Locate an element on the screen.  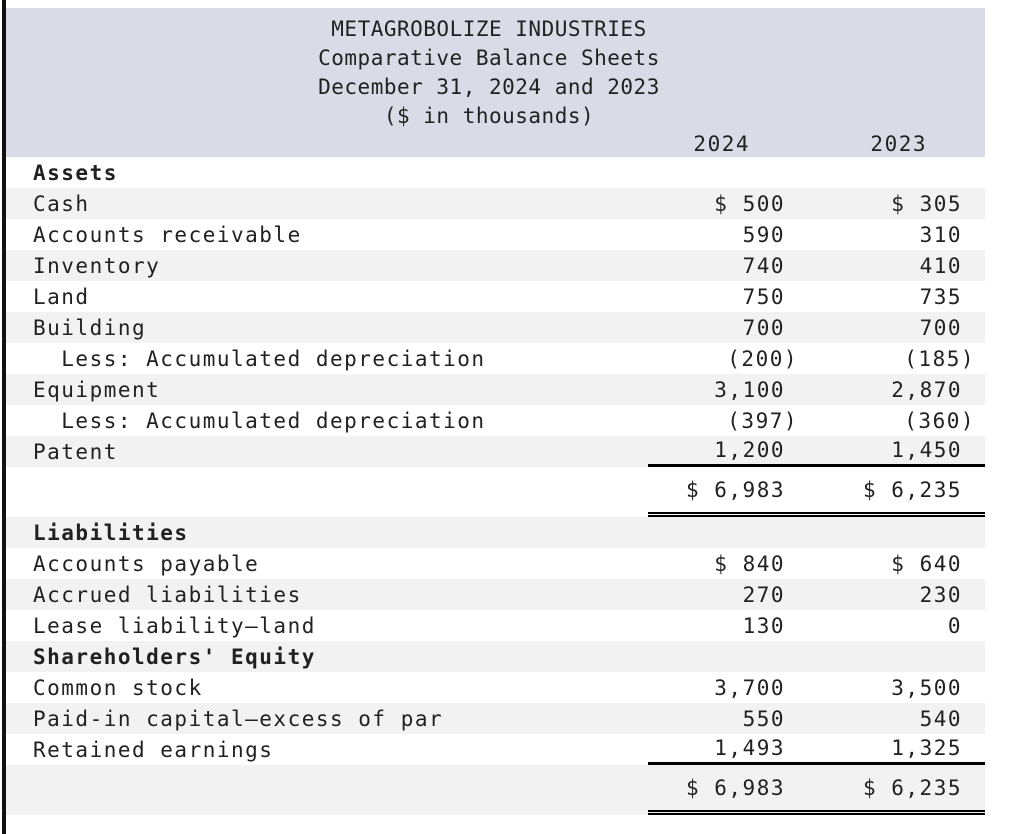
table-row: Shareholders' Equity is located at coordinates (495, 656).